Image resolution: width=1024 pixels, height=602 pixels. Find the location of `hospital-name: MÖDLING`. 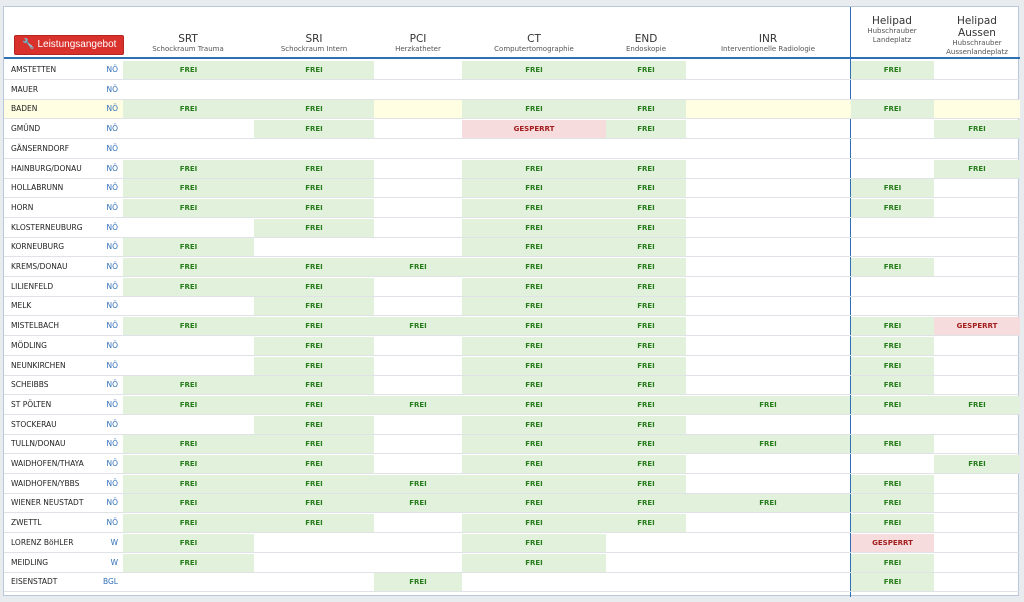

hospital-name: MÖDLING is located at coordinates (29, 345).